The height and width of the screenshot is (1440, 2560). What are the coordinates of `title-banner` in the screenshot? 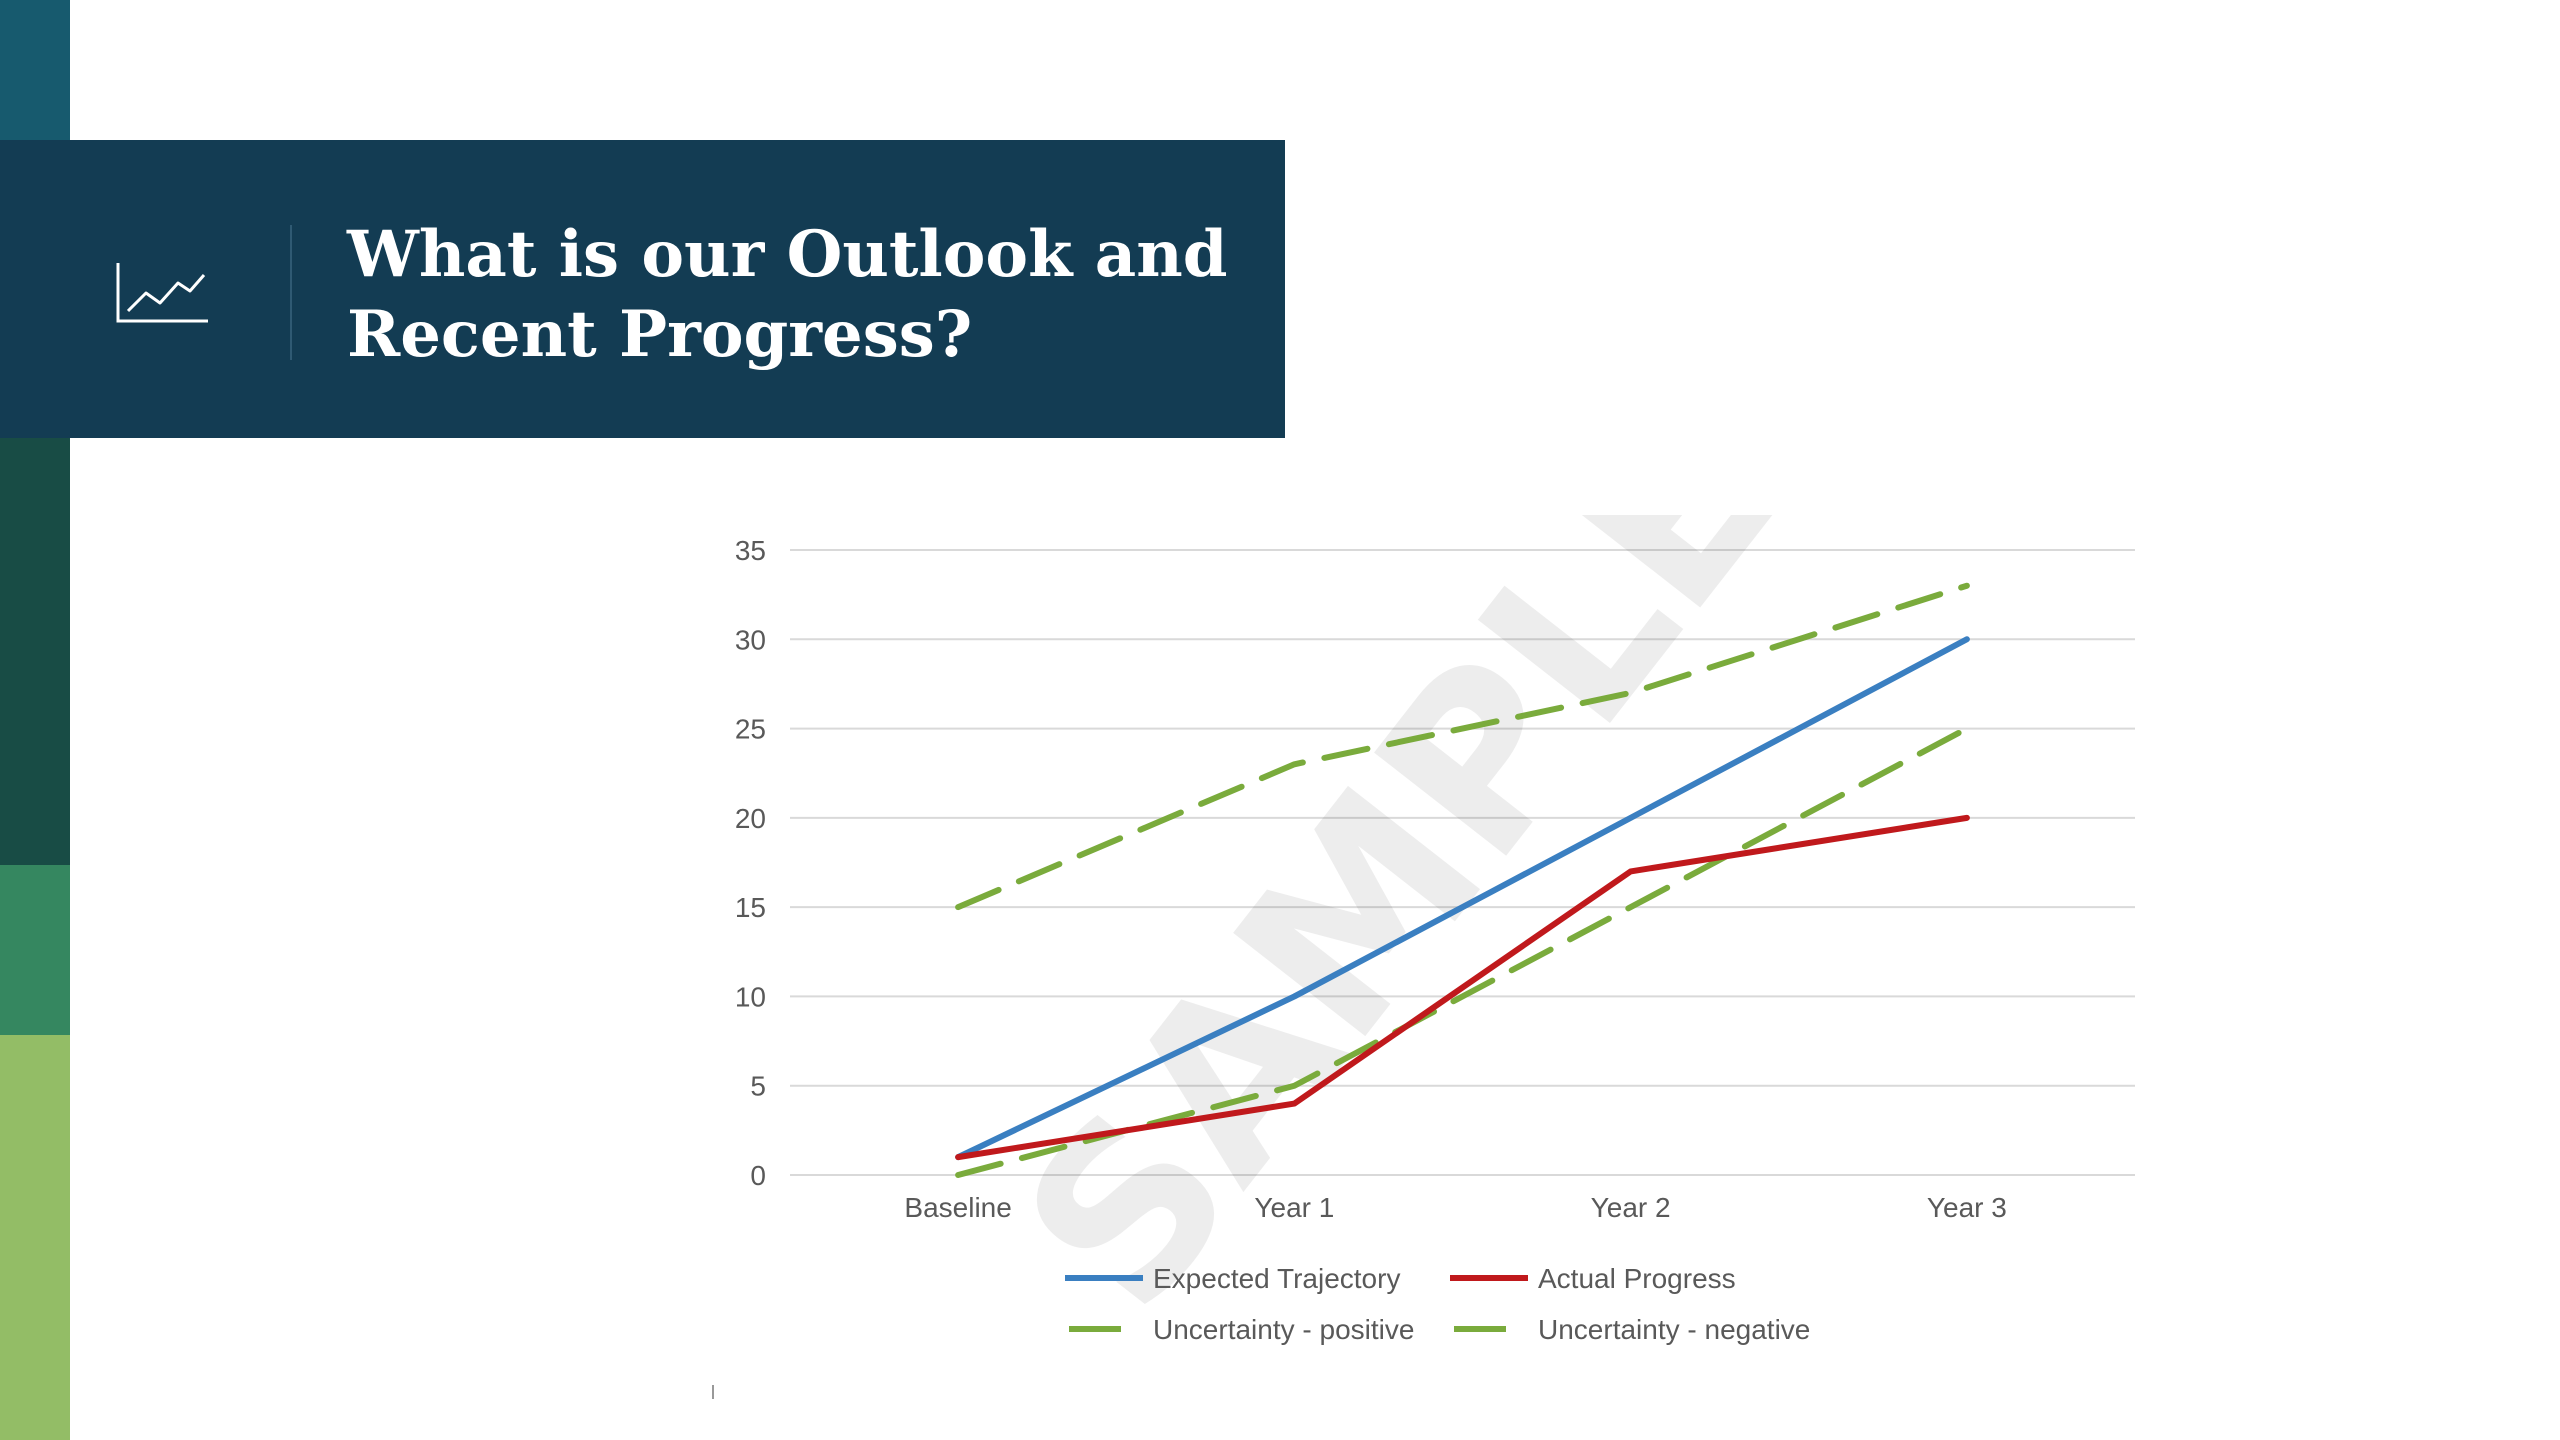 It's located at (642, 289).